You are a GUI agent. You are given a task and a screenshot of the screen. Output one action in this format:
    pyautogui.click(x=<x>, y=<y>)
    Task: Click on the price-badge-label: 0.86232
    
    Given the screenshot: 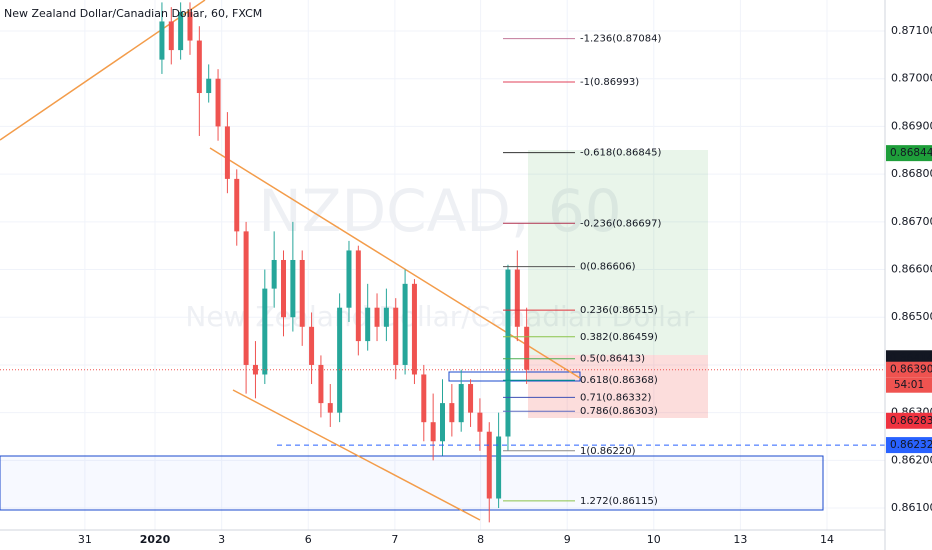 What is the action you would take?
    pyautogui.click(x=911, y=445)
    